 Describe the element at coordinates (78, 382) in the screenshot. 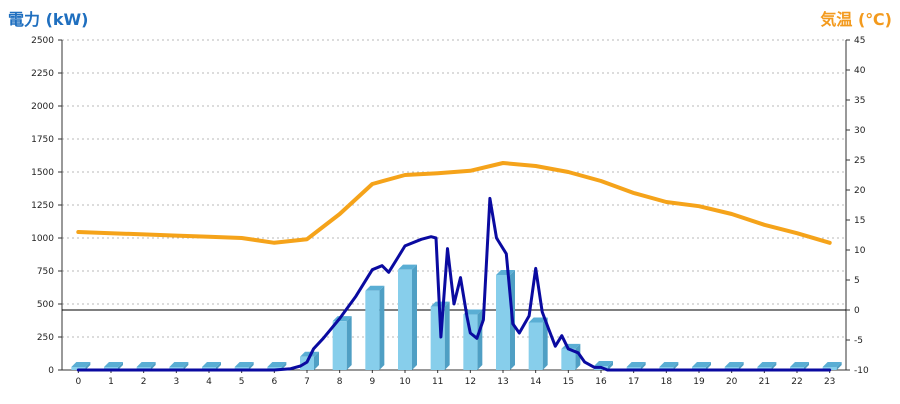

I see `x-tick-label: 0` at that location.